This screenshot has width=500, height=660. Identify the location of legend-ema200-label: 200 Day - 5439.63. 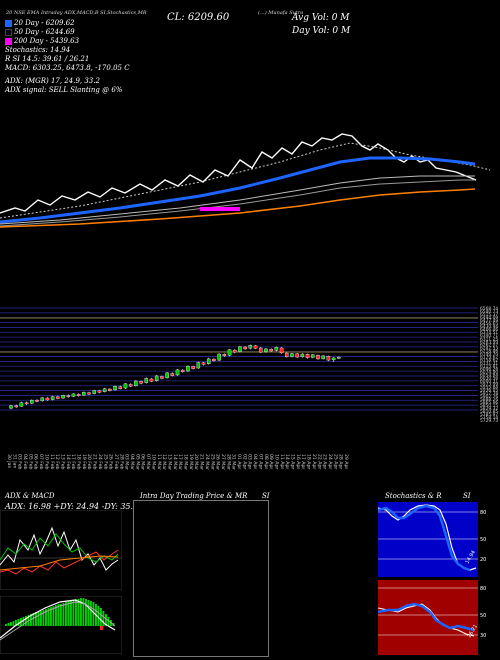
(47, 41).